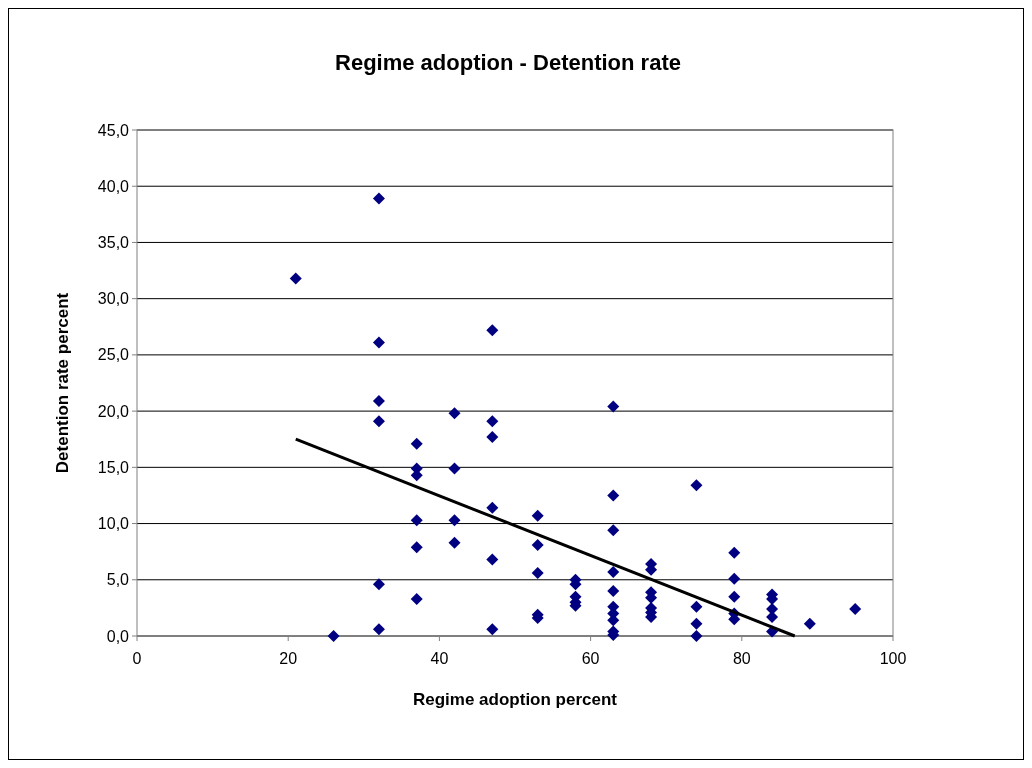  I want to click on y-tick-label: 40,0, so click(113, 186).